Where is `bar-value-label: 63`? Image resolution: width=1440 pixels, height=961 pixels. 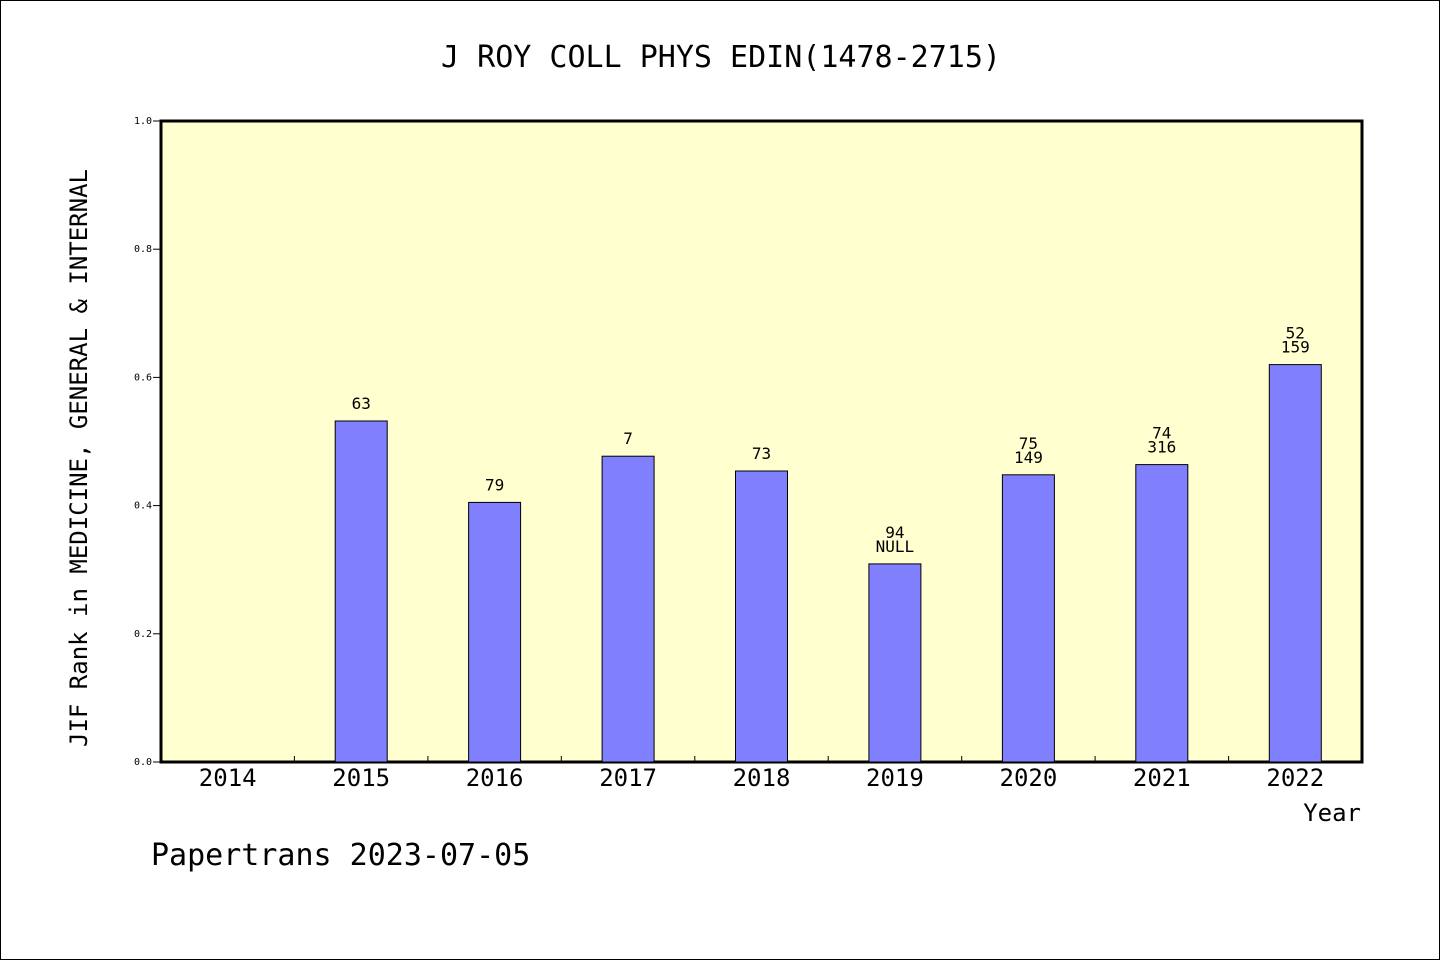 bar-value-label: 63 is located at coordinates (361, 403).